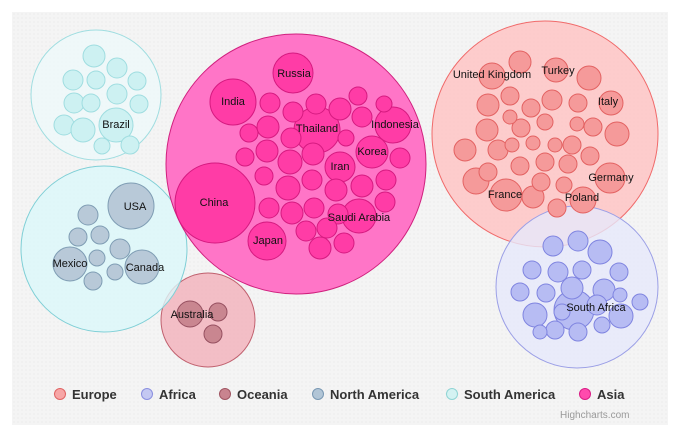 This screenshot has width=680, height=437. Describe the element at coordinates (500, 394) in the screenshot. I see `legend-item-south-america: South America` at that location.